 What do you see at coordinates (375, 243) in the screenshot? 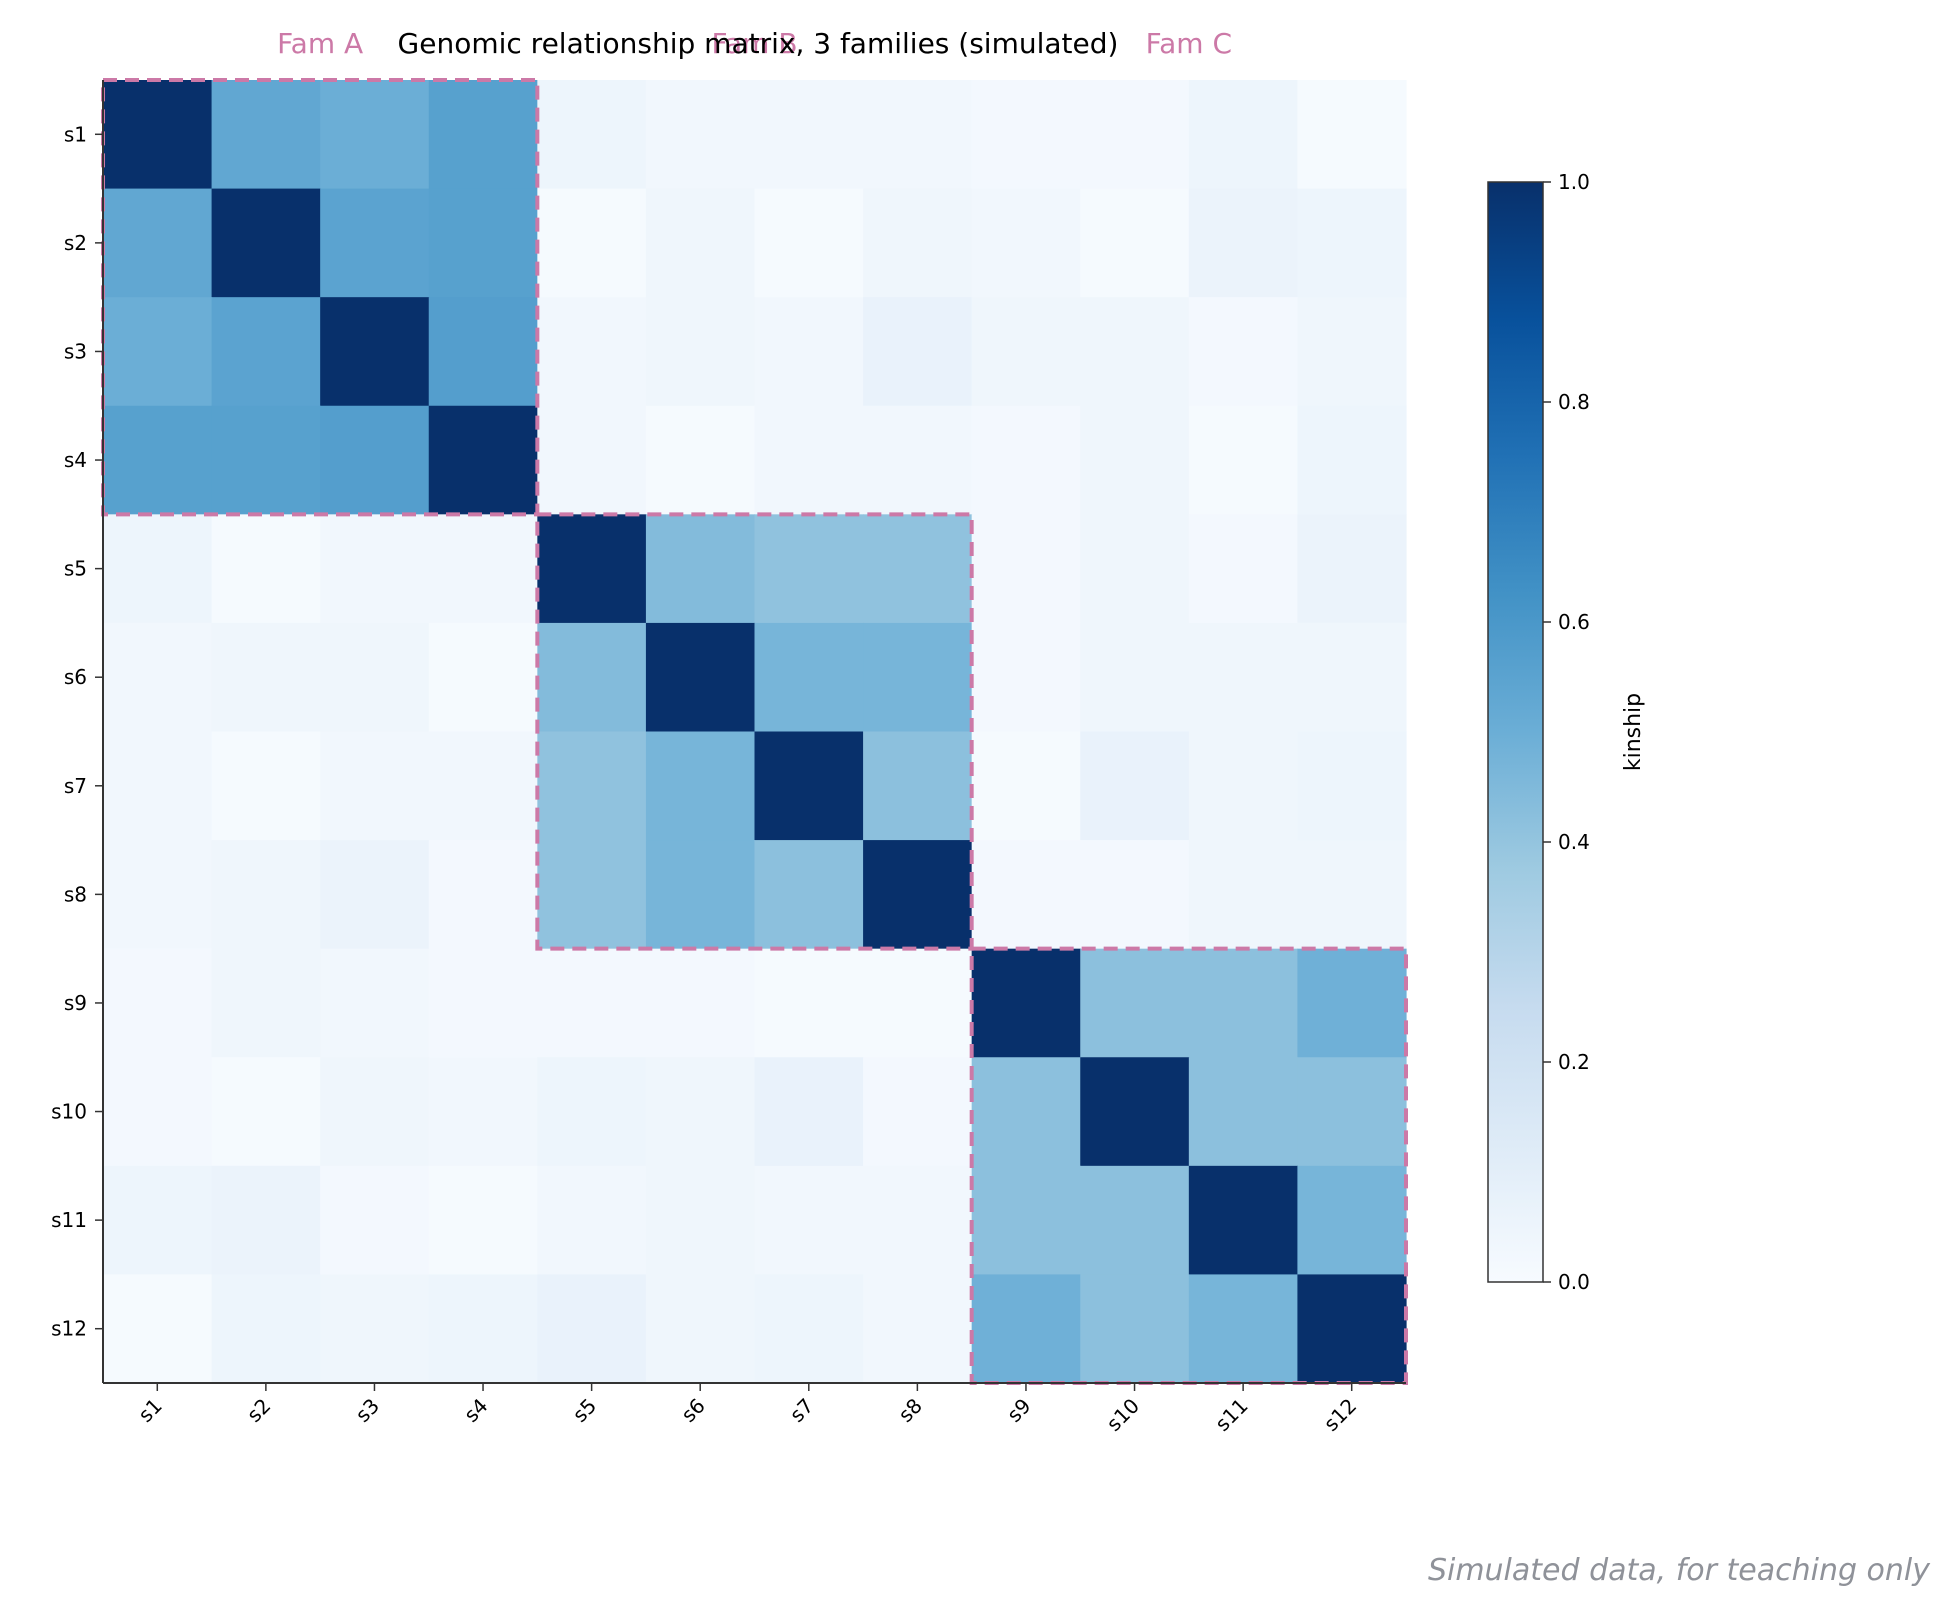
I see `heatmap-cell-s2-s3` at bounding box center [375, 243].